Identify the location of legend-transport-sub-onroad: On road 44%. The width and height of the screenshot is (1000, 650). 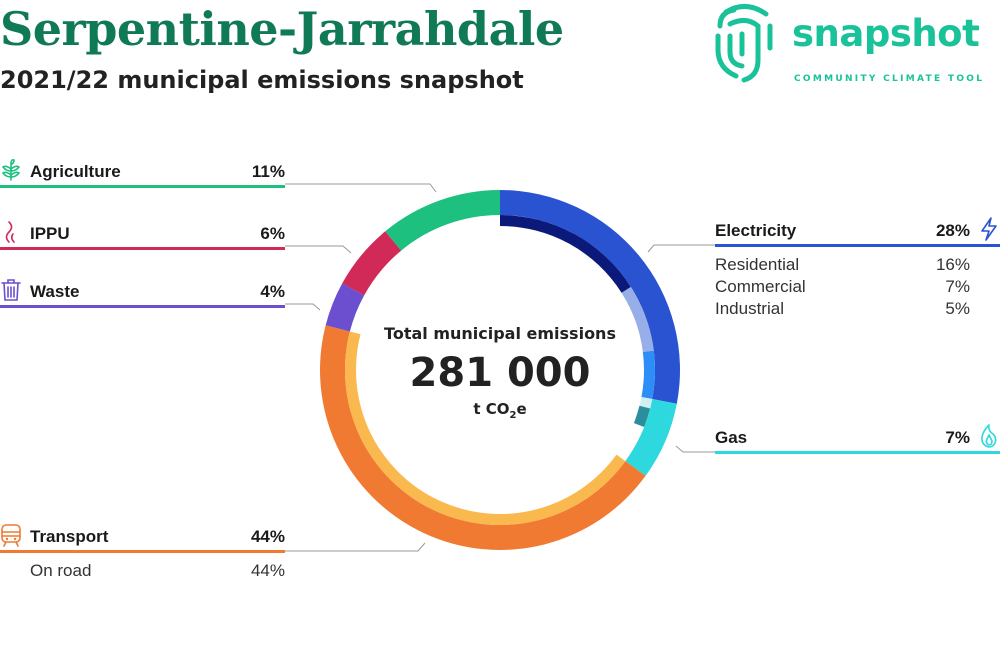
(157, 571).